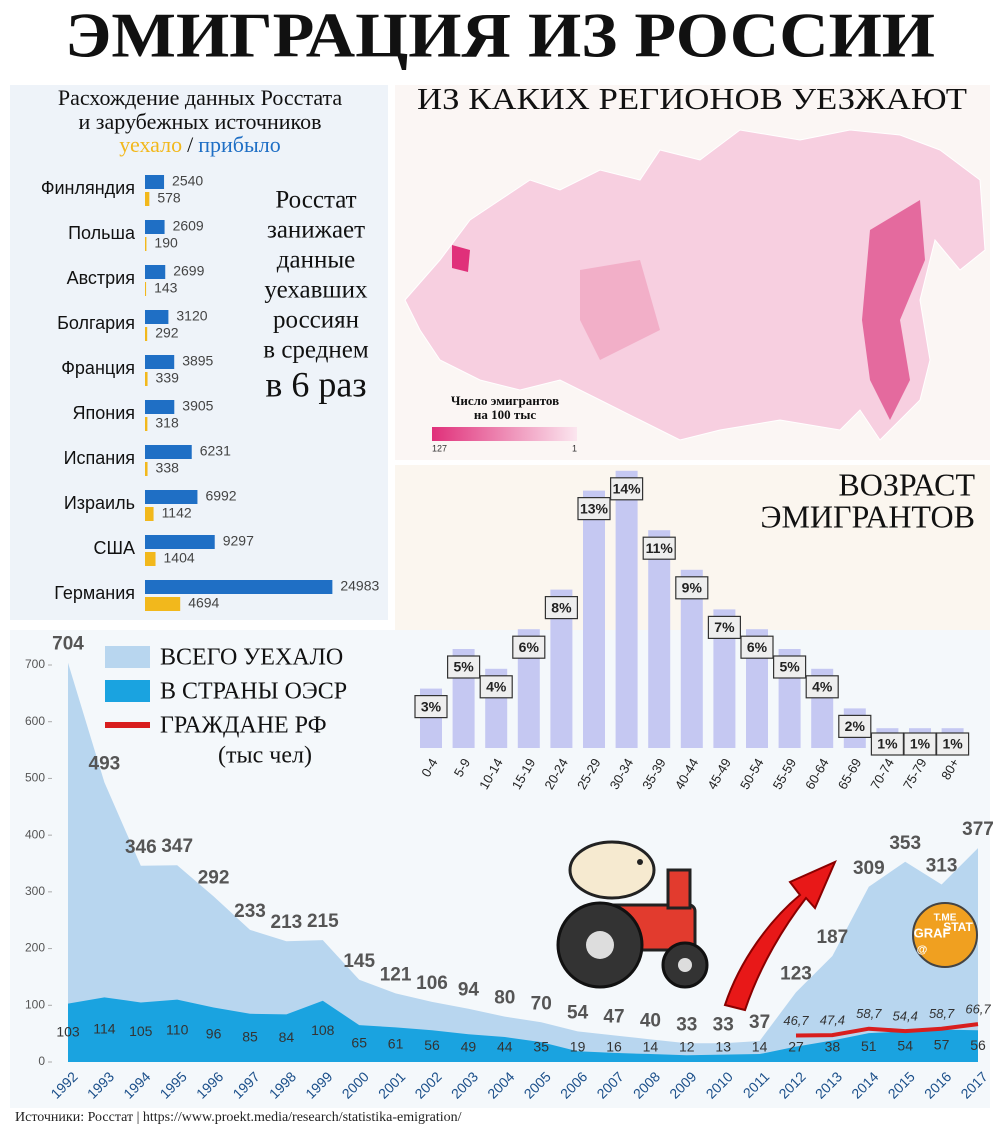  Describe the element at coordinates (316, 260) in the screenshot. I see `annotation: данные` at that location.